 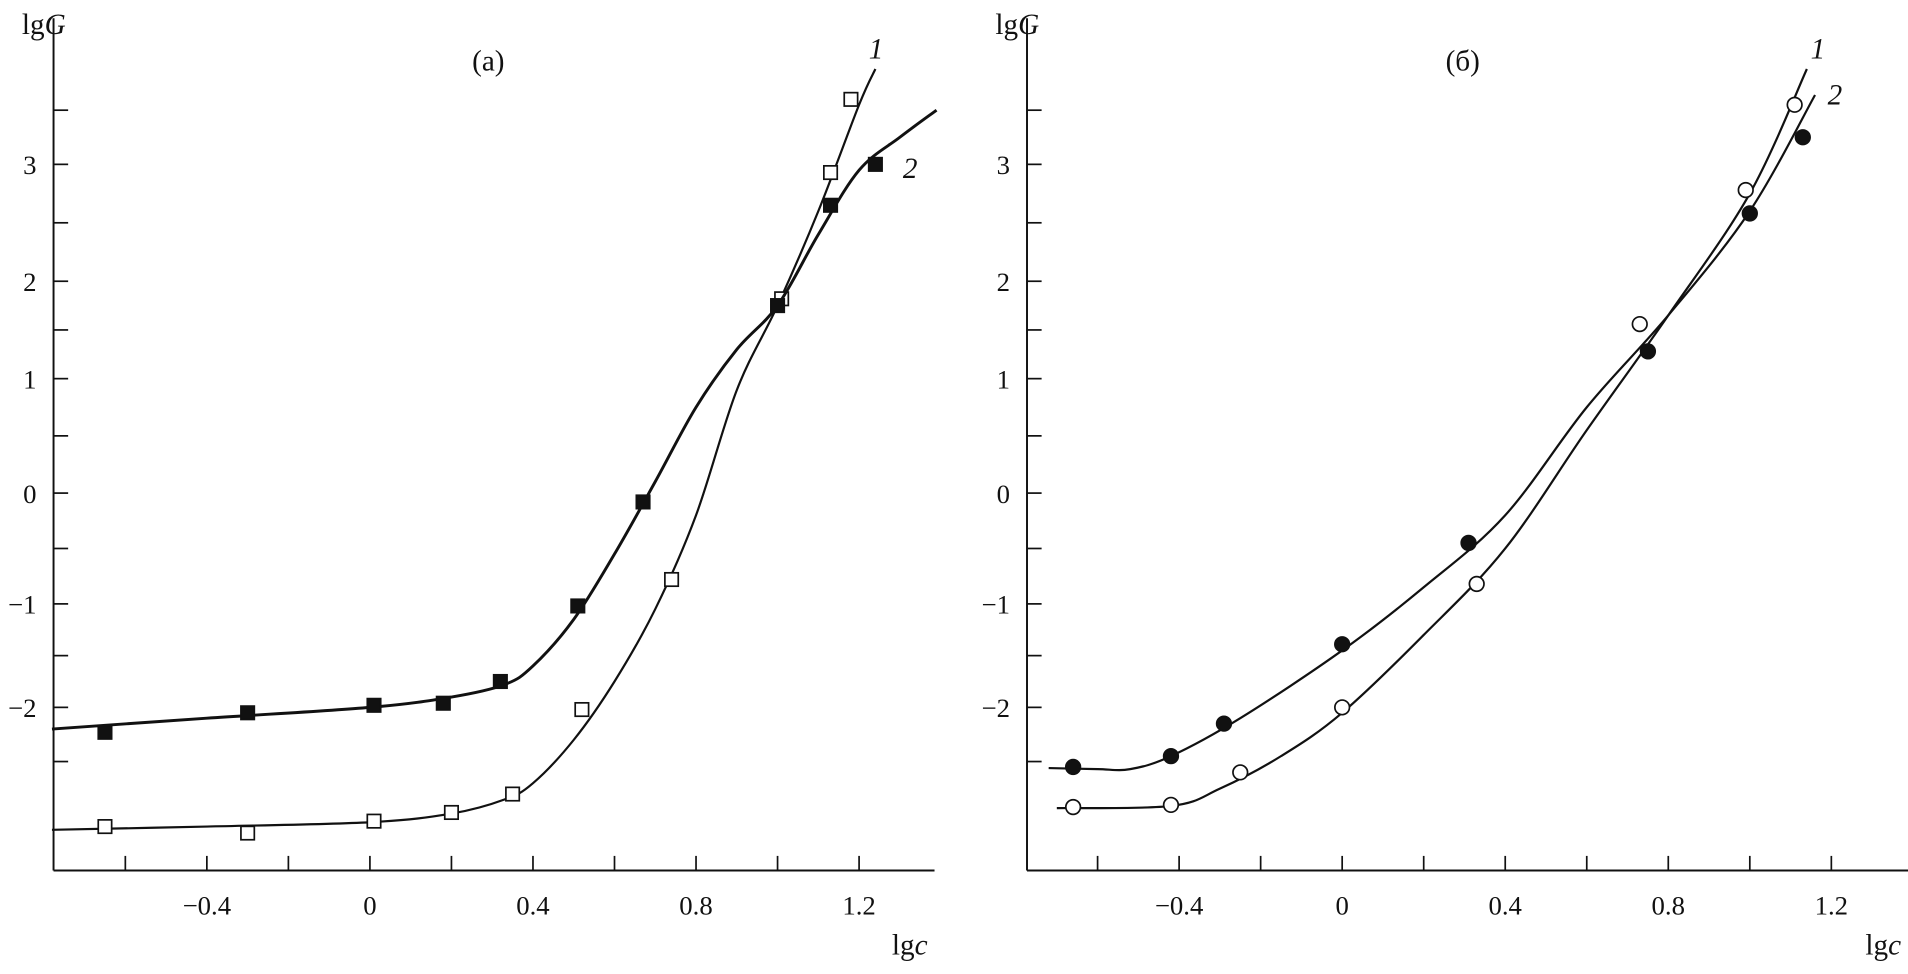 I want to click on panel-label: (б), so click(x=1463, y=62).